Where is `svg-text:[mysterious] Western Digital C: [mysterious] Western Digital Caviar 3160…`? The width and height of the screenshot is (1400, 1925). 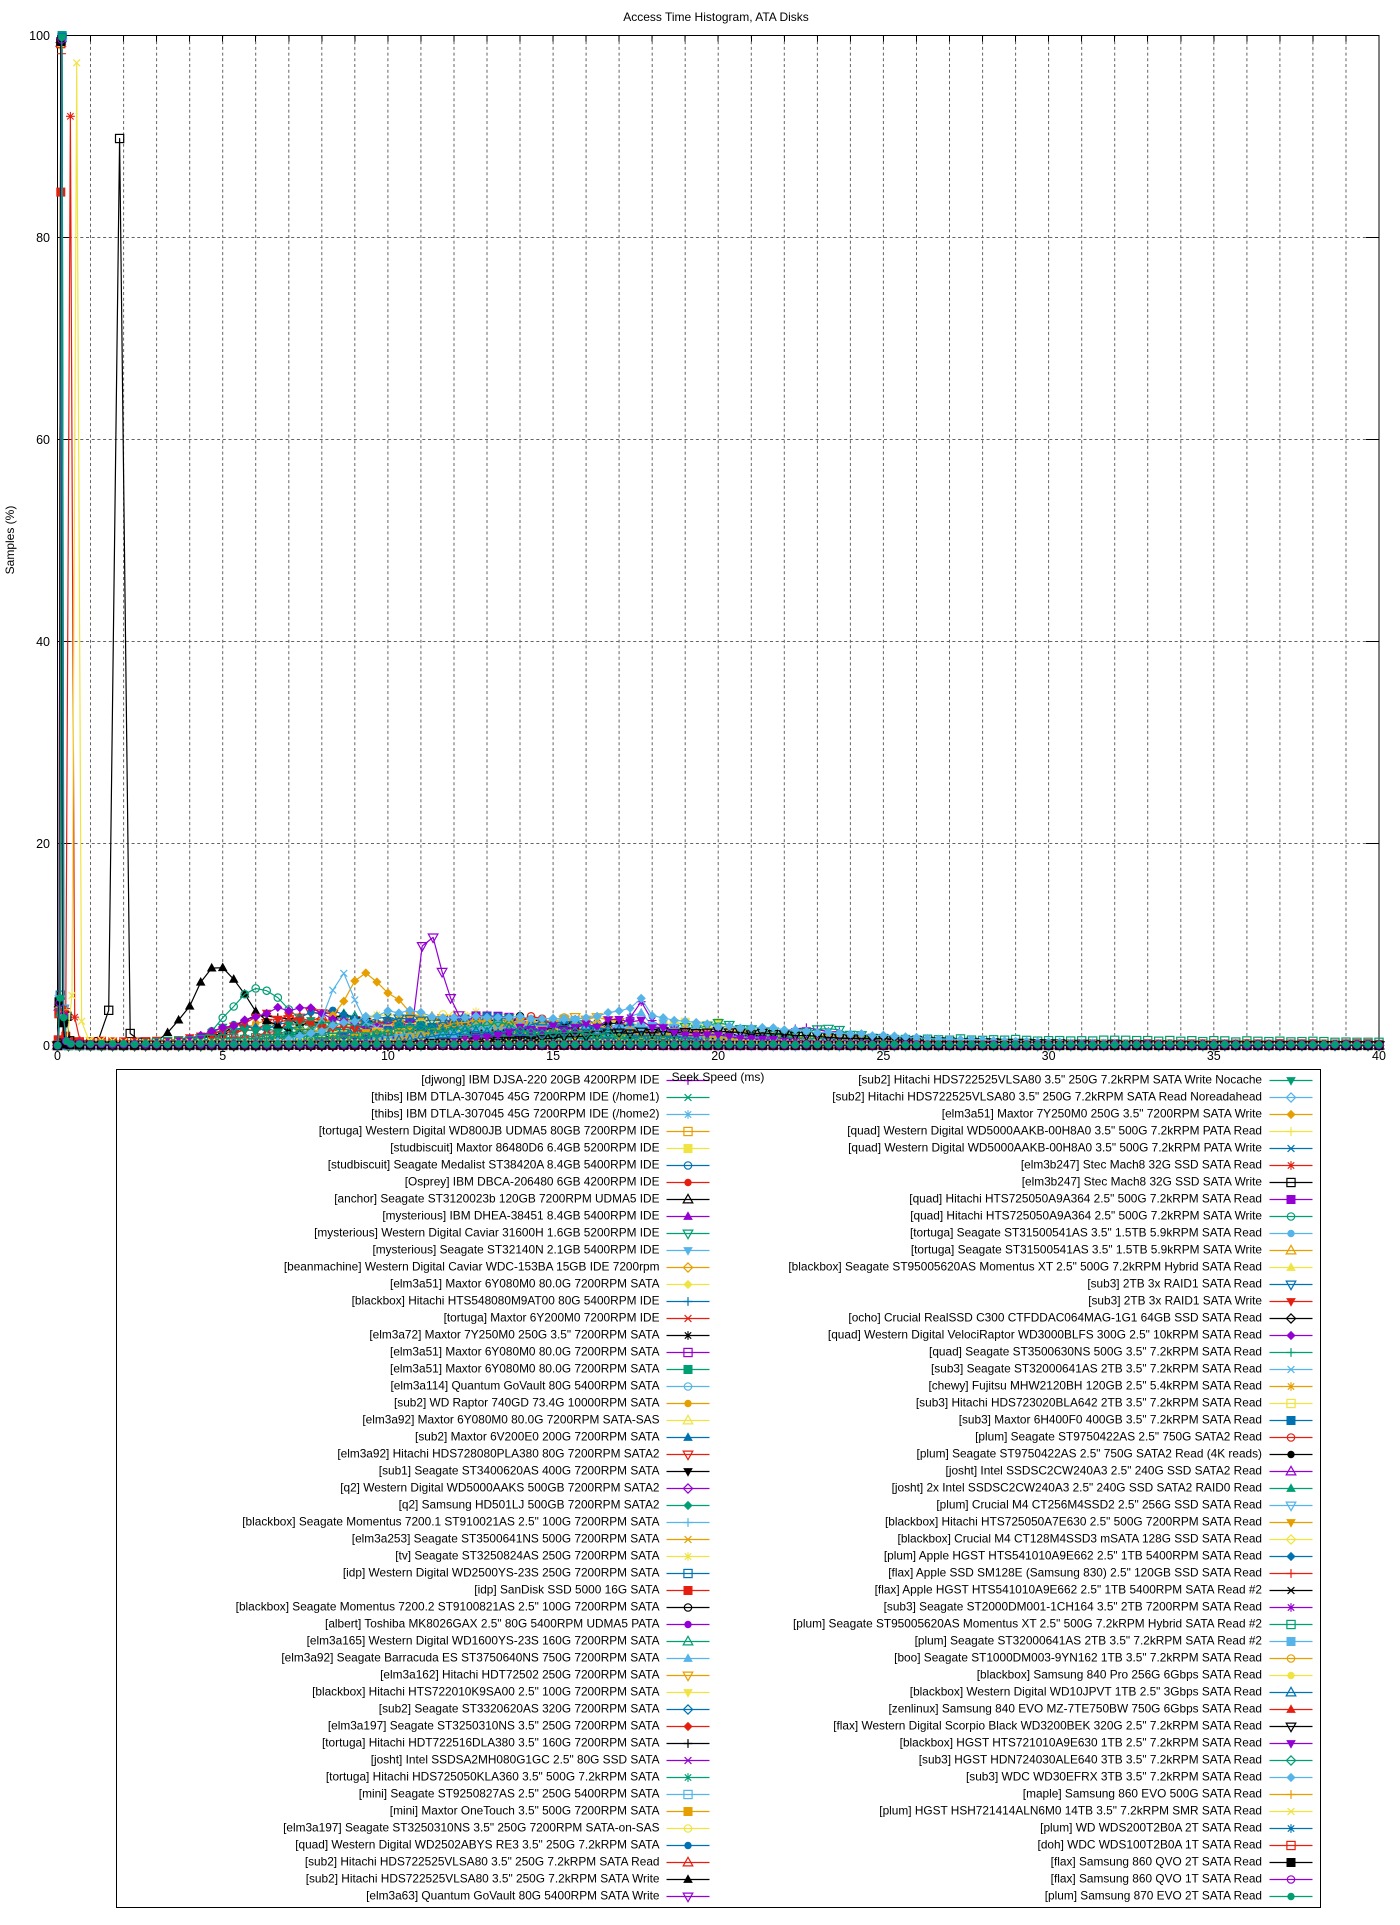 svg-text:[mysterious] Western Digital C: [mysterious] Western Digital Caviar 3160… is located at coordinates (486, 1232).